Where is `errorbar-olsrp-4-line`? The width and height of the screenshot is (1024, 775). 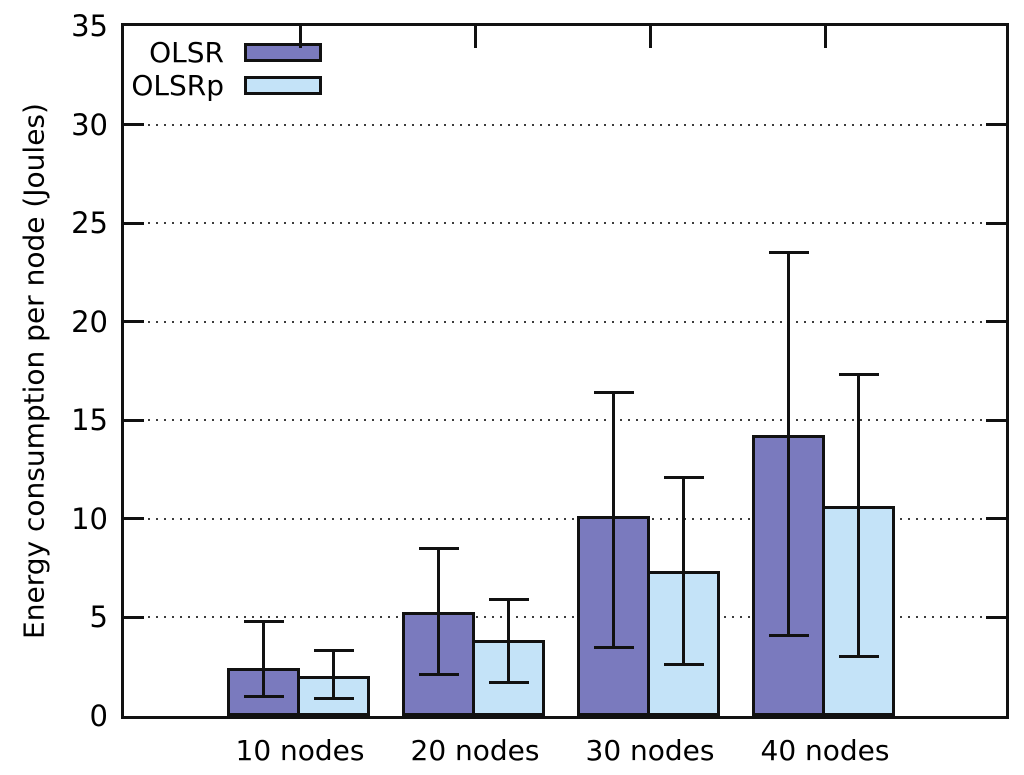 errorbar-olsrp-4-line is located at coordinates (858, 515).